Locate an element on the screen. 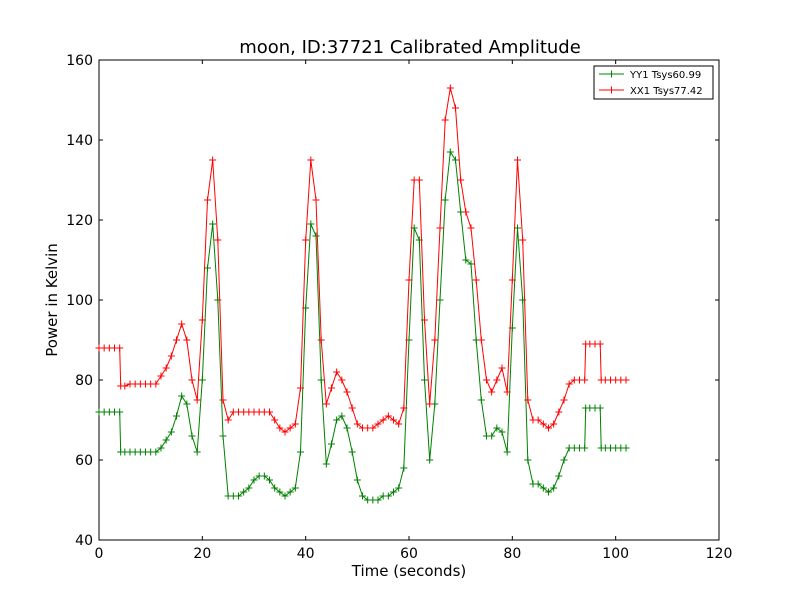 This screenshot has height=600, width=800. y-tick-label-4: 120 is located at coordinates (79, 221).